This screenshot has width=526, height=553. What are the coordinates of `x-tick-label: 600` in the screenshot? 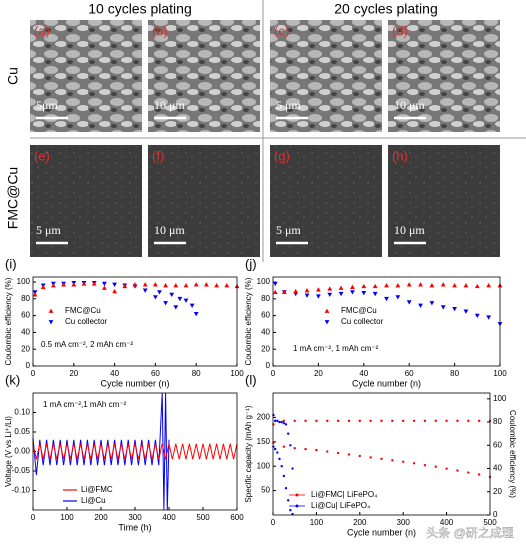 It's located at (237, 517).